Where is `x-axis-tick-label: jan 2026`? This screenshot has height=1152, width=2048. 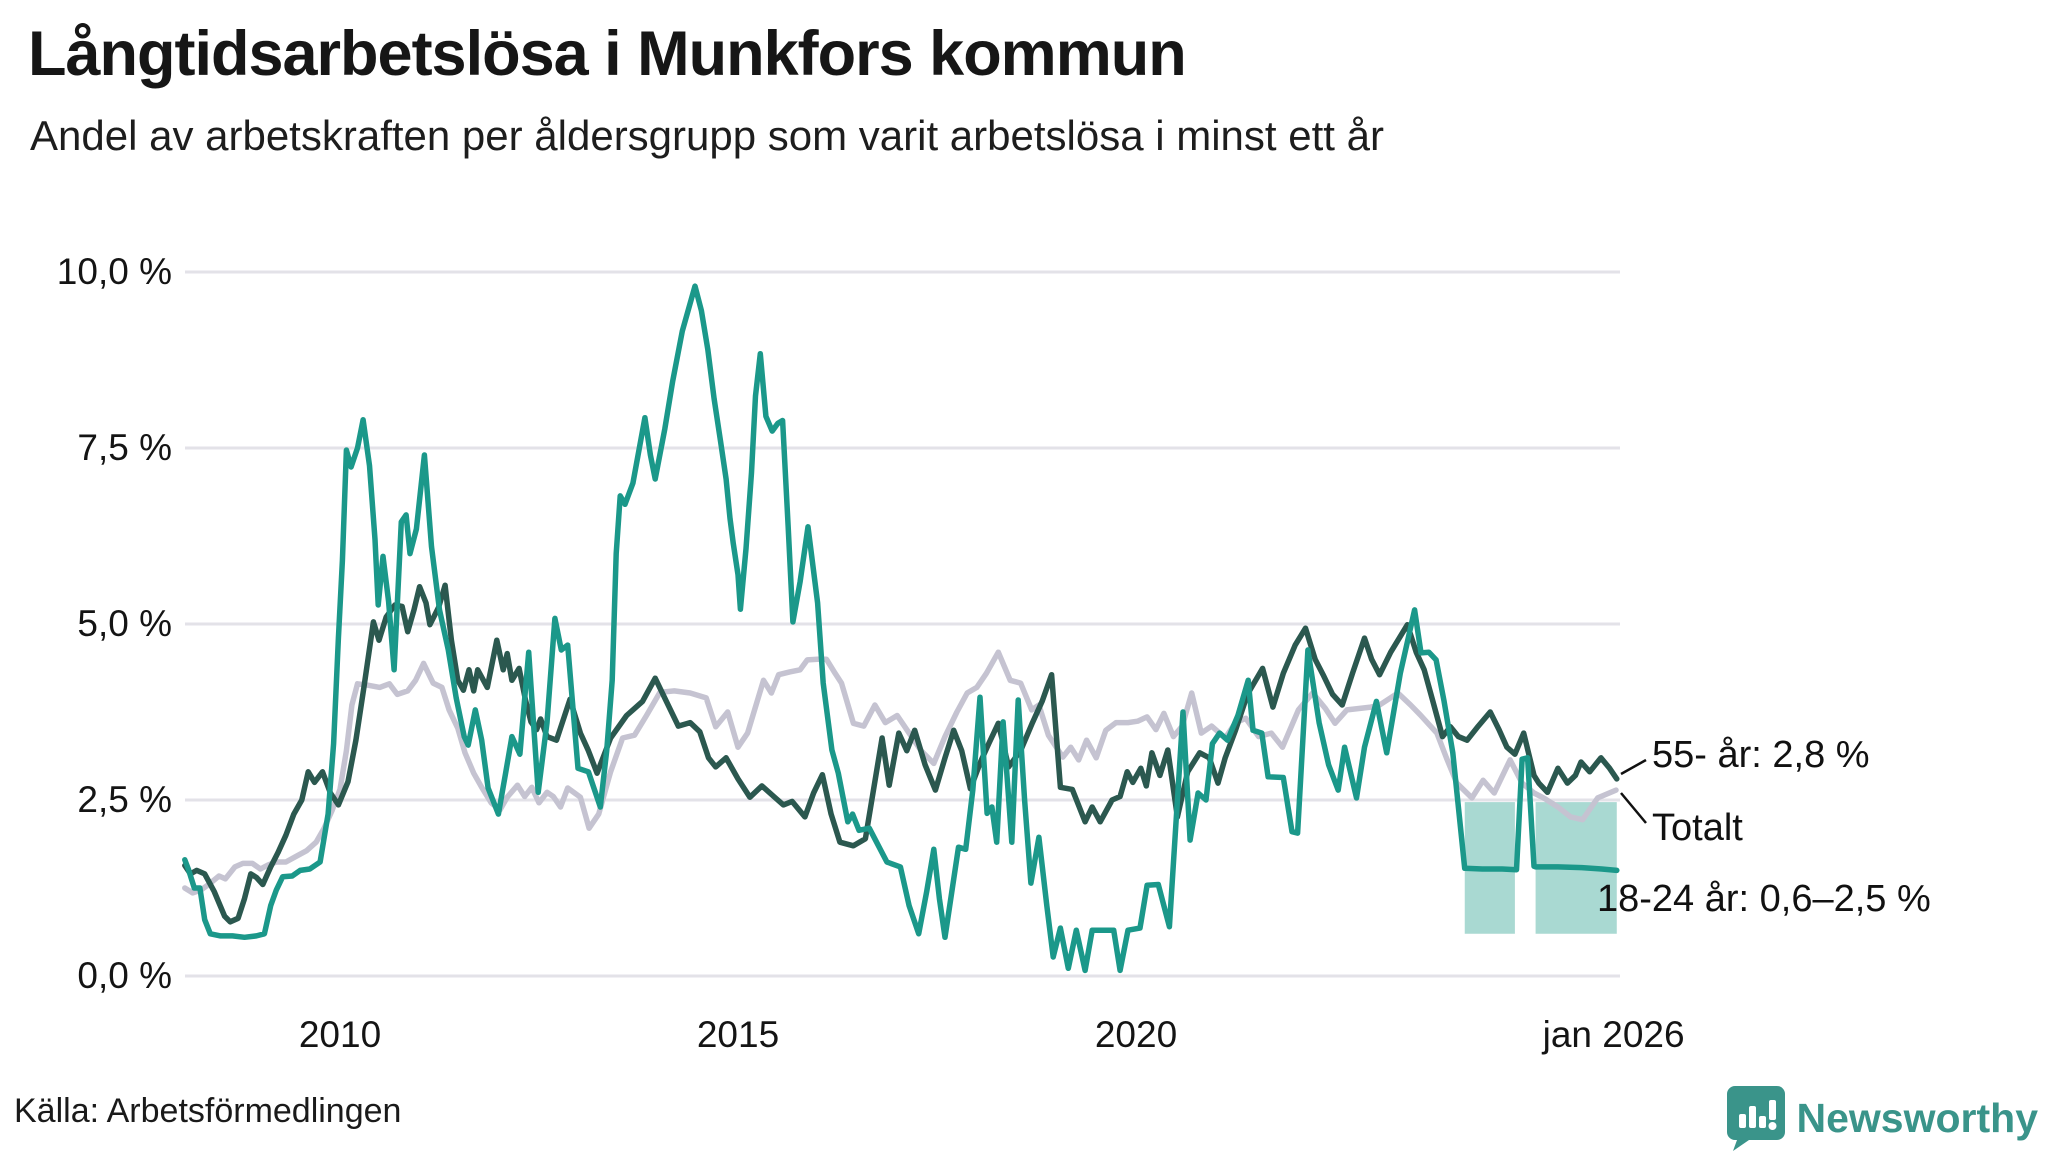 x-axis-tick-label: jan 2026 is located at coordinates (1613, 1034).